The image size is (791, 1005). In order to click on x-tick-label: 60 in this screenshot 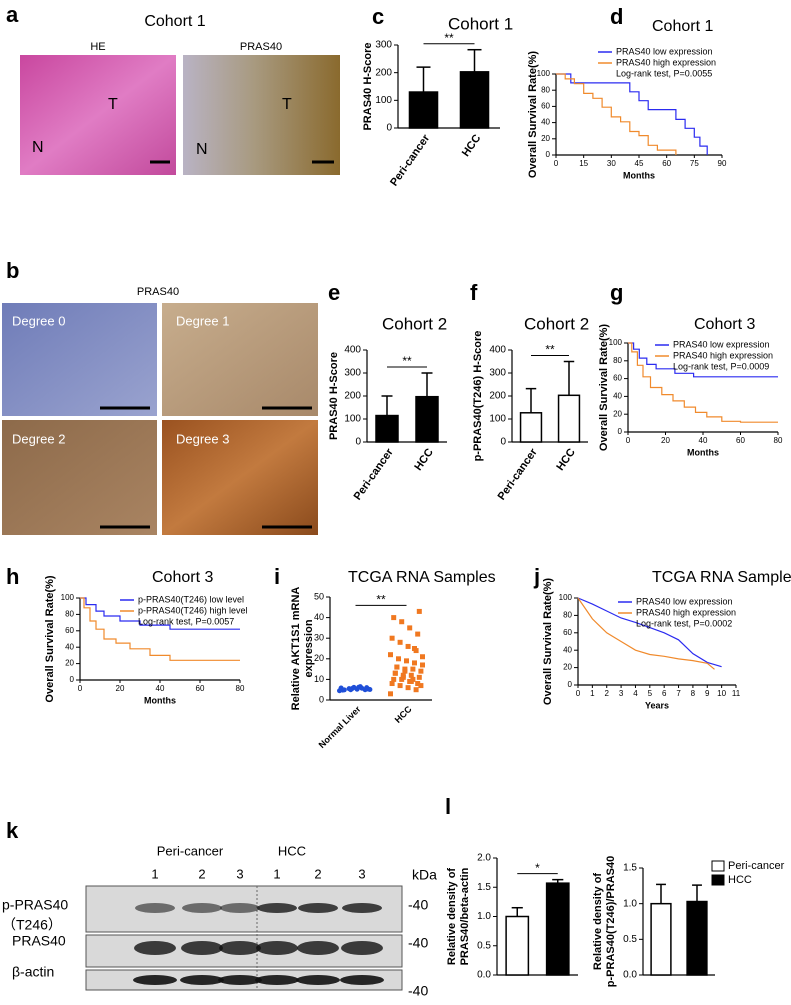, I will do `click(200, 688)`.